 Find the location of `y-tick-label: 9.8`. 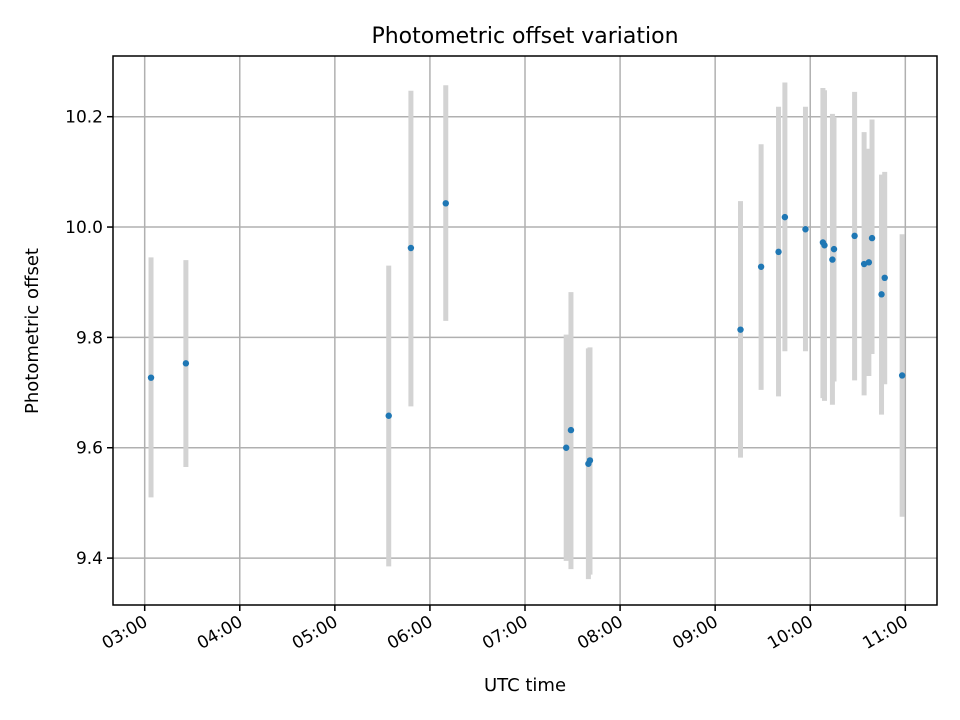

y-tick-label: 9.8 is located at coordinates (89, 338).